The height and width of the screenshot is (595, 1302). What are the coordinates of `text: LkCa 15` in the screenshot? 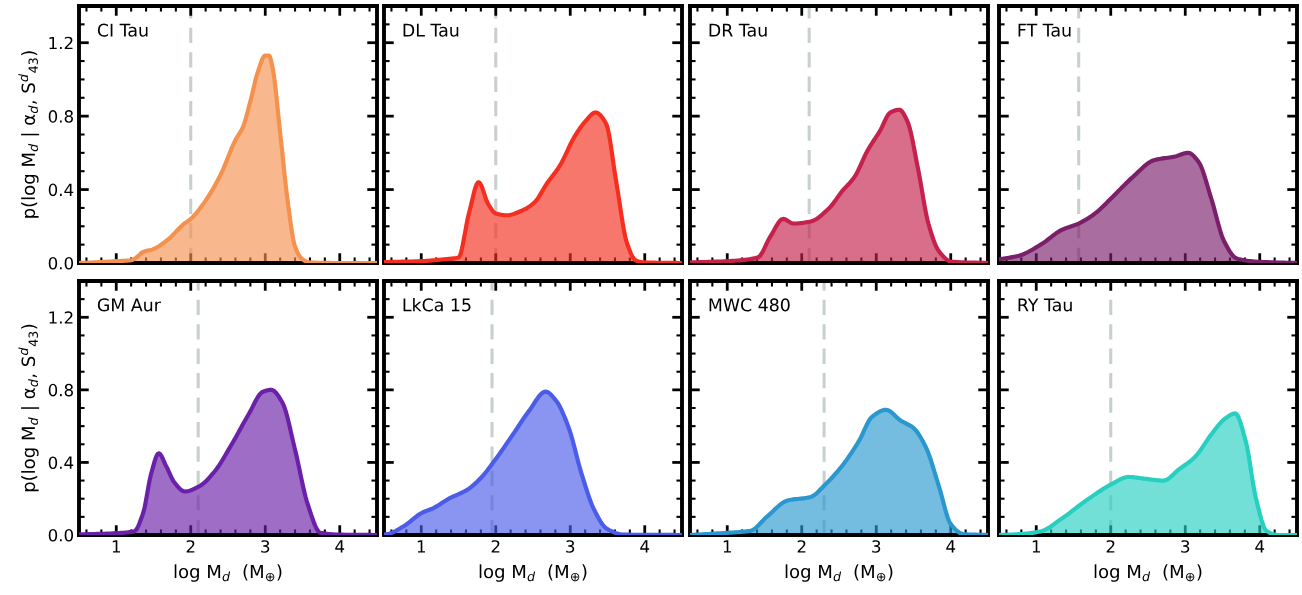 It's located at (437, 305).